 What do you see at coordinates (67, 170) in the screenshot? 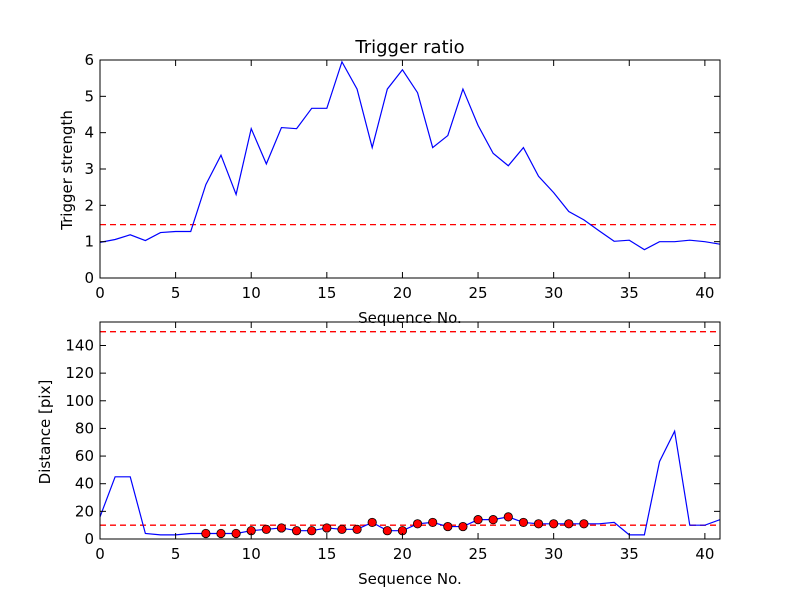
I see `y-axis-label: Trigger strength` at bounding box center [67, 170].